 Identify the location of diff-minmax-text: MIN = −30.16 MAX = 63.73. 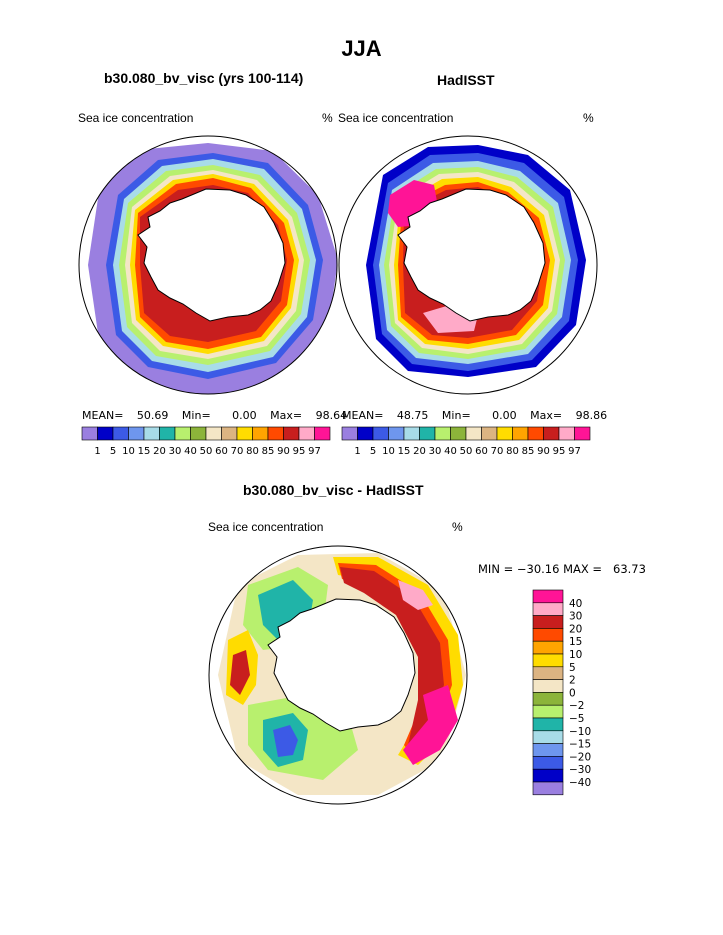
(562, 569).